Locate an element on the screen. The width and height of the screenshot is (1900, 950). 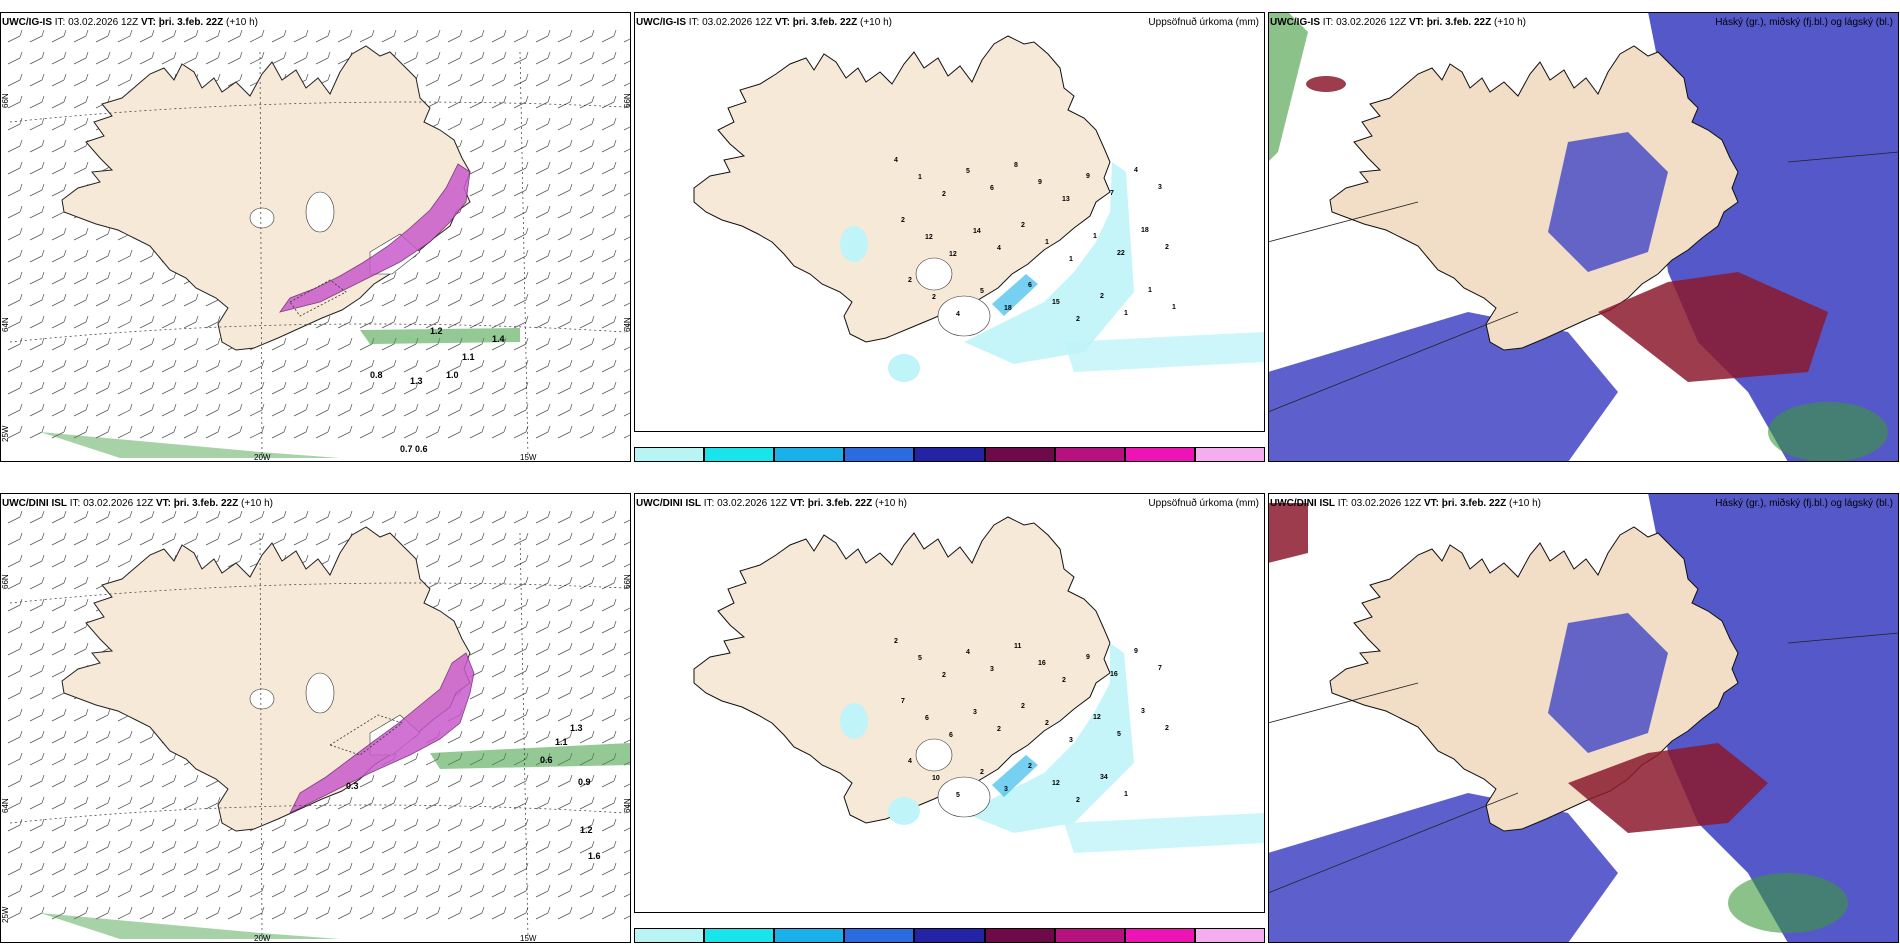
precip-value-label: 12 is located at coordinates (953, 254).